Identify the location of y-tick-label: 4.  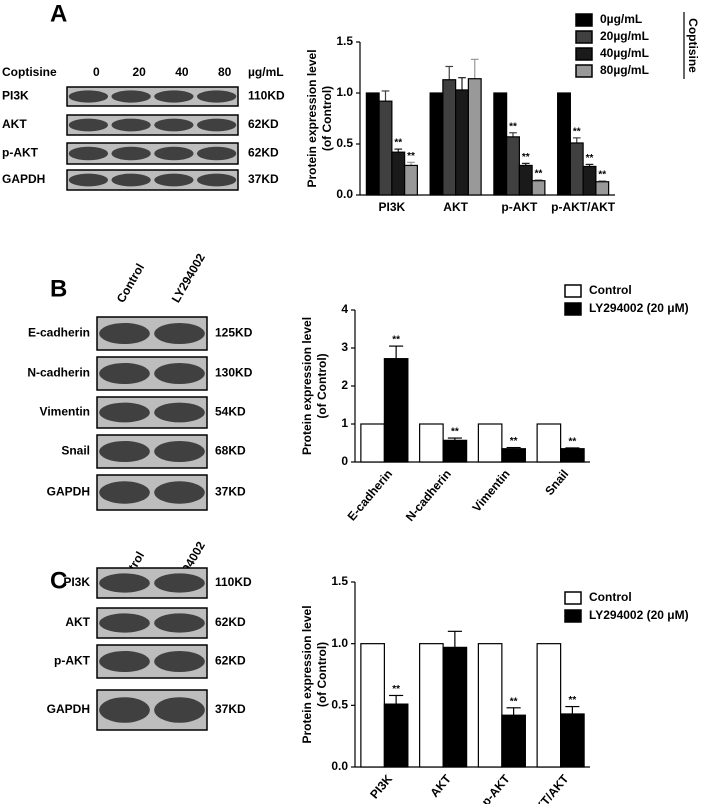
(344, 309).